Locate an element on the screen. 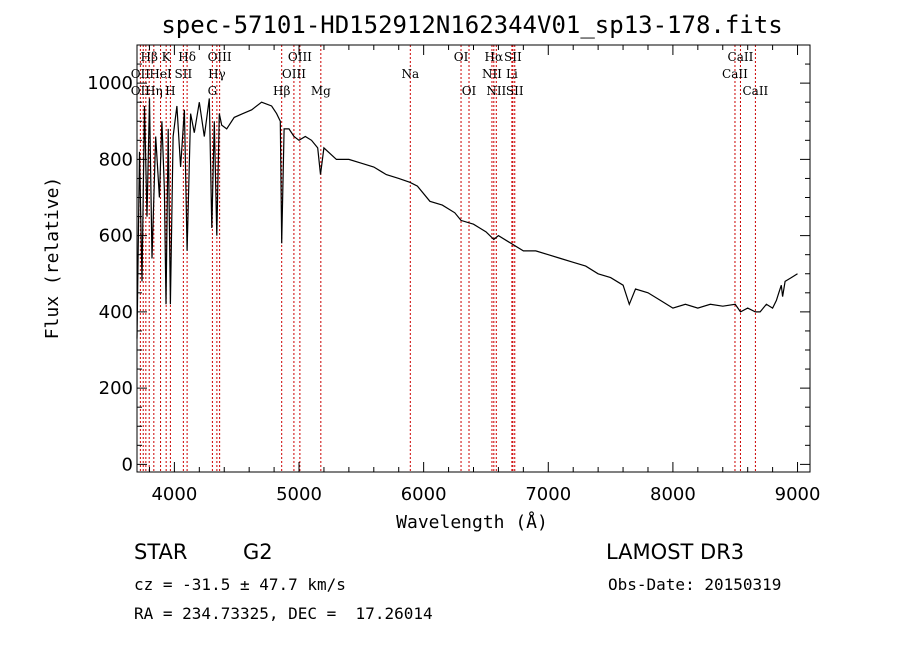 This screenshot has width=900, height=649. line-label: Hα is located at coordinates (494, 57).